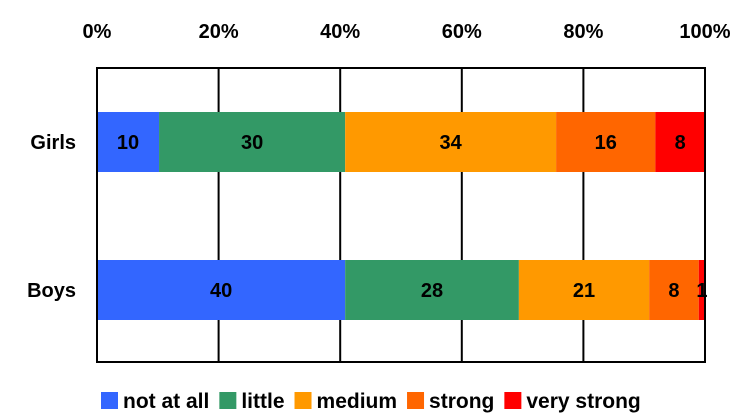 The height and width of the screenshot is (419, 739). I want to click on bar-segment-girls-very-strong, so click(680, 142).